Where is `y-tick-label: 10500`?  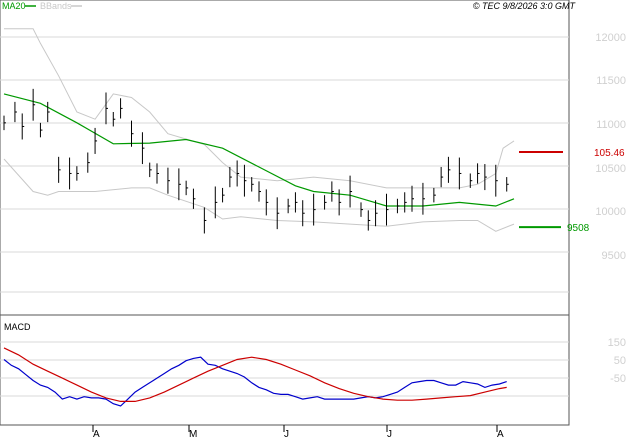
y-tick-label: 10500 is located at coordinates (610, 169).